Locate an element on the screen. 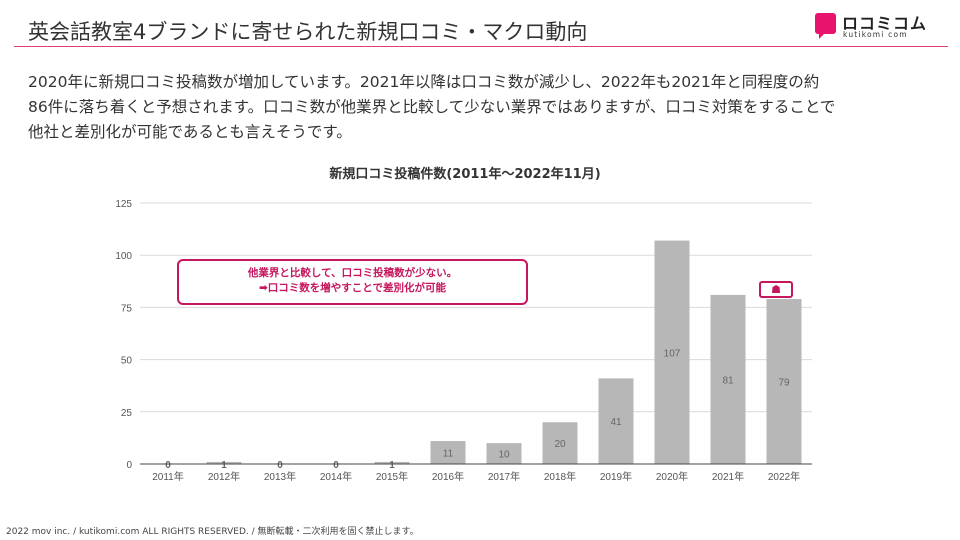 This screenshot has width=960, height=540. house-marker-icon: ☗ is located at coordinates (776, 289).